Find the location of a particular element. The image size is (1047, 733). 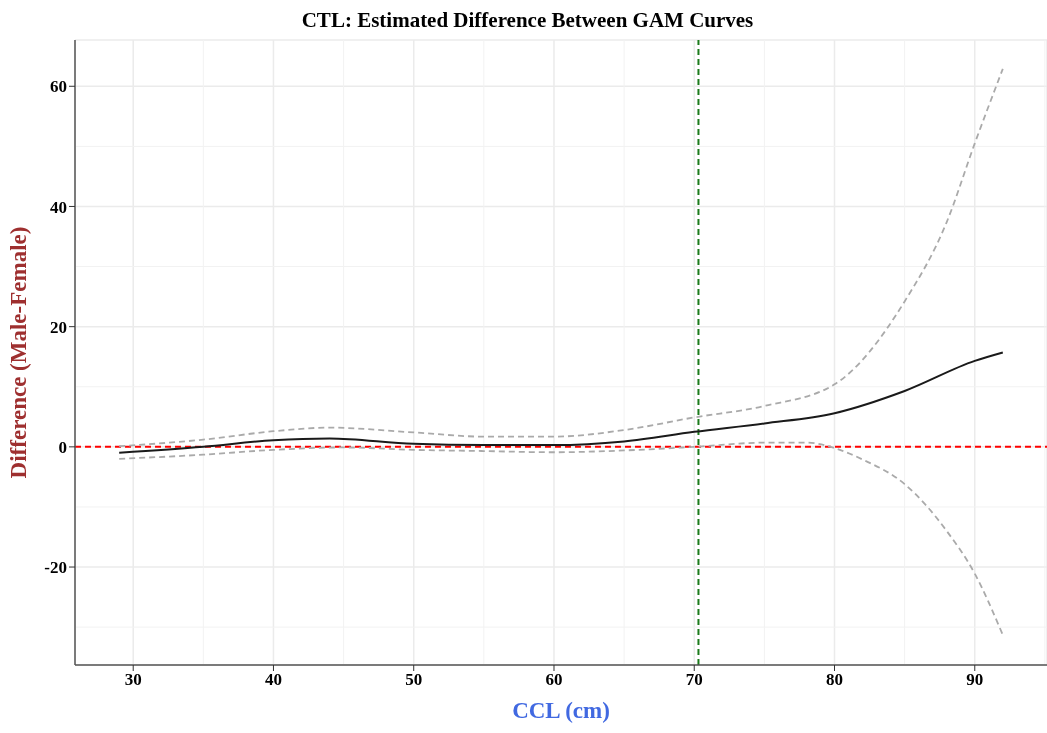

chart-title: CTL: Estimated Difference Between GAM Curves is located at coordinates (527, 21).